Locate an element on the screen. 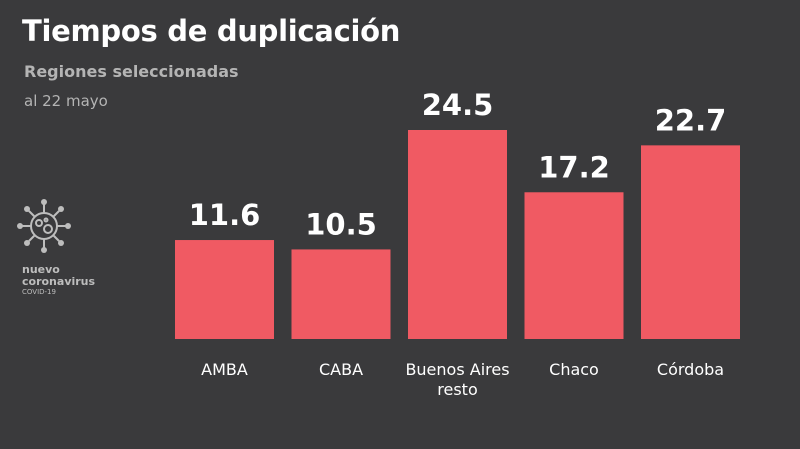  category-label-1: CABA is located at coordinates (341, 369).